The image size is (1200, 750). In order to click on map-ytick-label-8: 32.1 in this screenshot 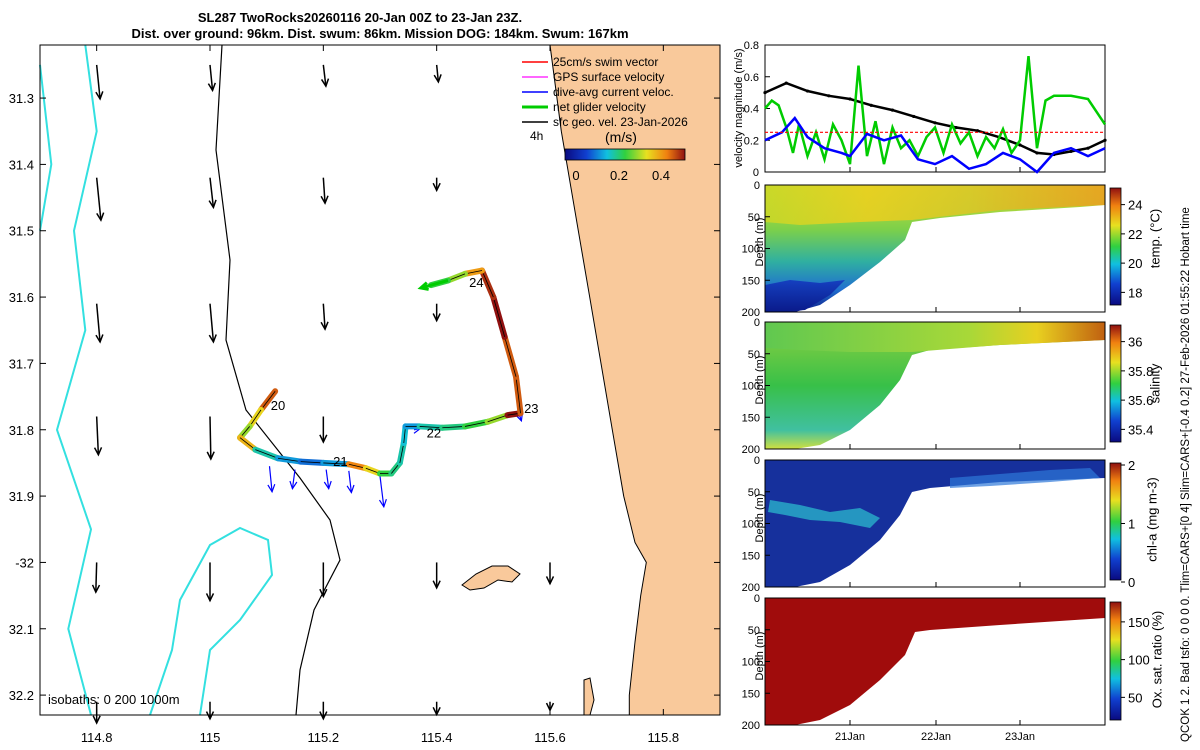, I will do `click(21, 629)`.